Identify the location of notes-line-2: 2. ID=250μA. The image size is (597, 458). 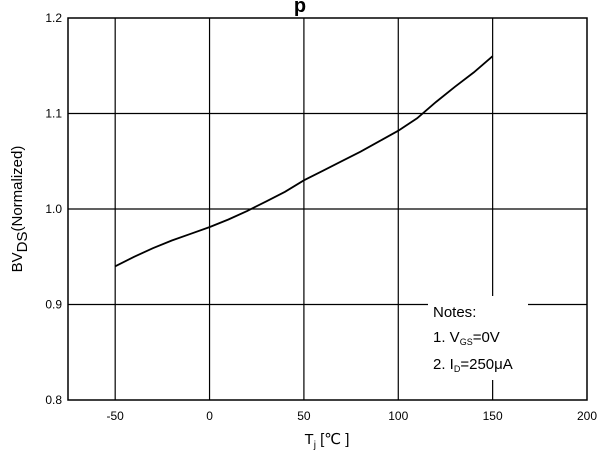
(473, 365).